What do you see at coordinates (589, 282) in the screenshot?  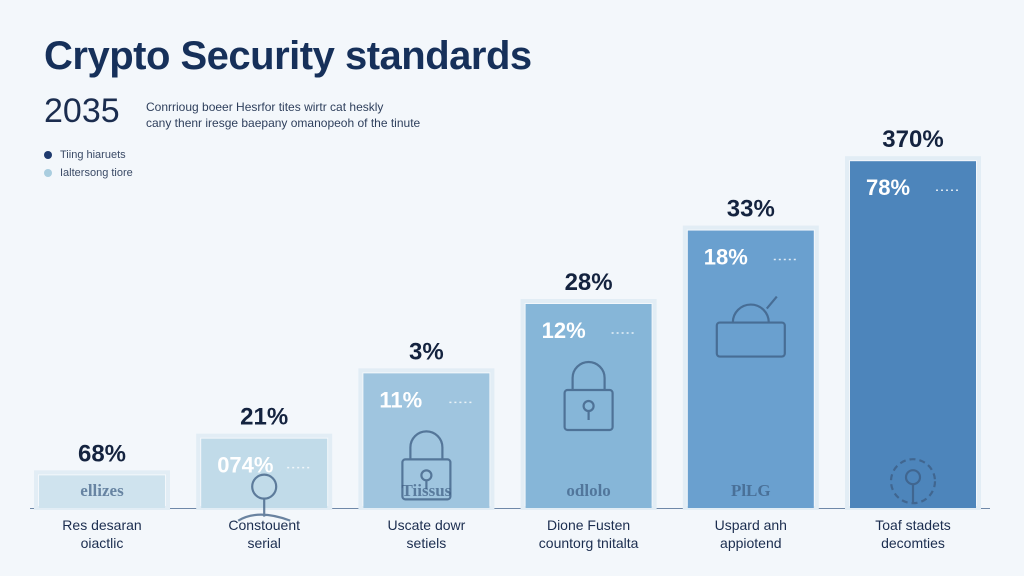 I see `bar-value-label: 28%` at bounding box center [589, 282].